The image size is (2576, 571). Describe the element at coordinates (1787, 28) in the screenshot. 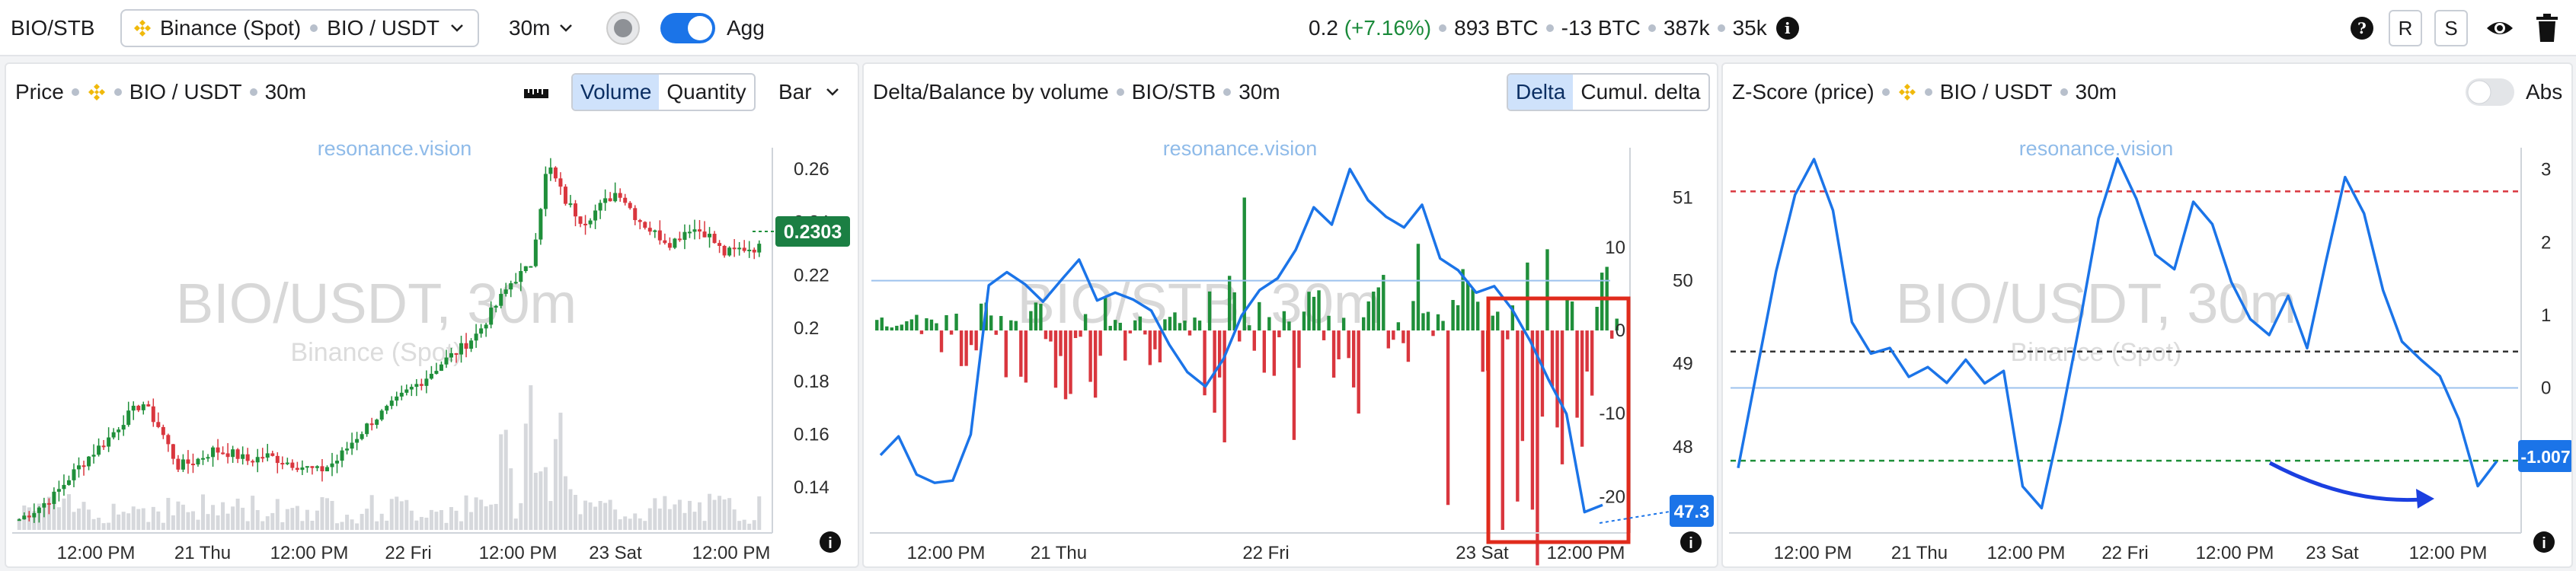

I see `info-icon: i` at that location.